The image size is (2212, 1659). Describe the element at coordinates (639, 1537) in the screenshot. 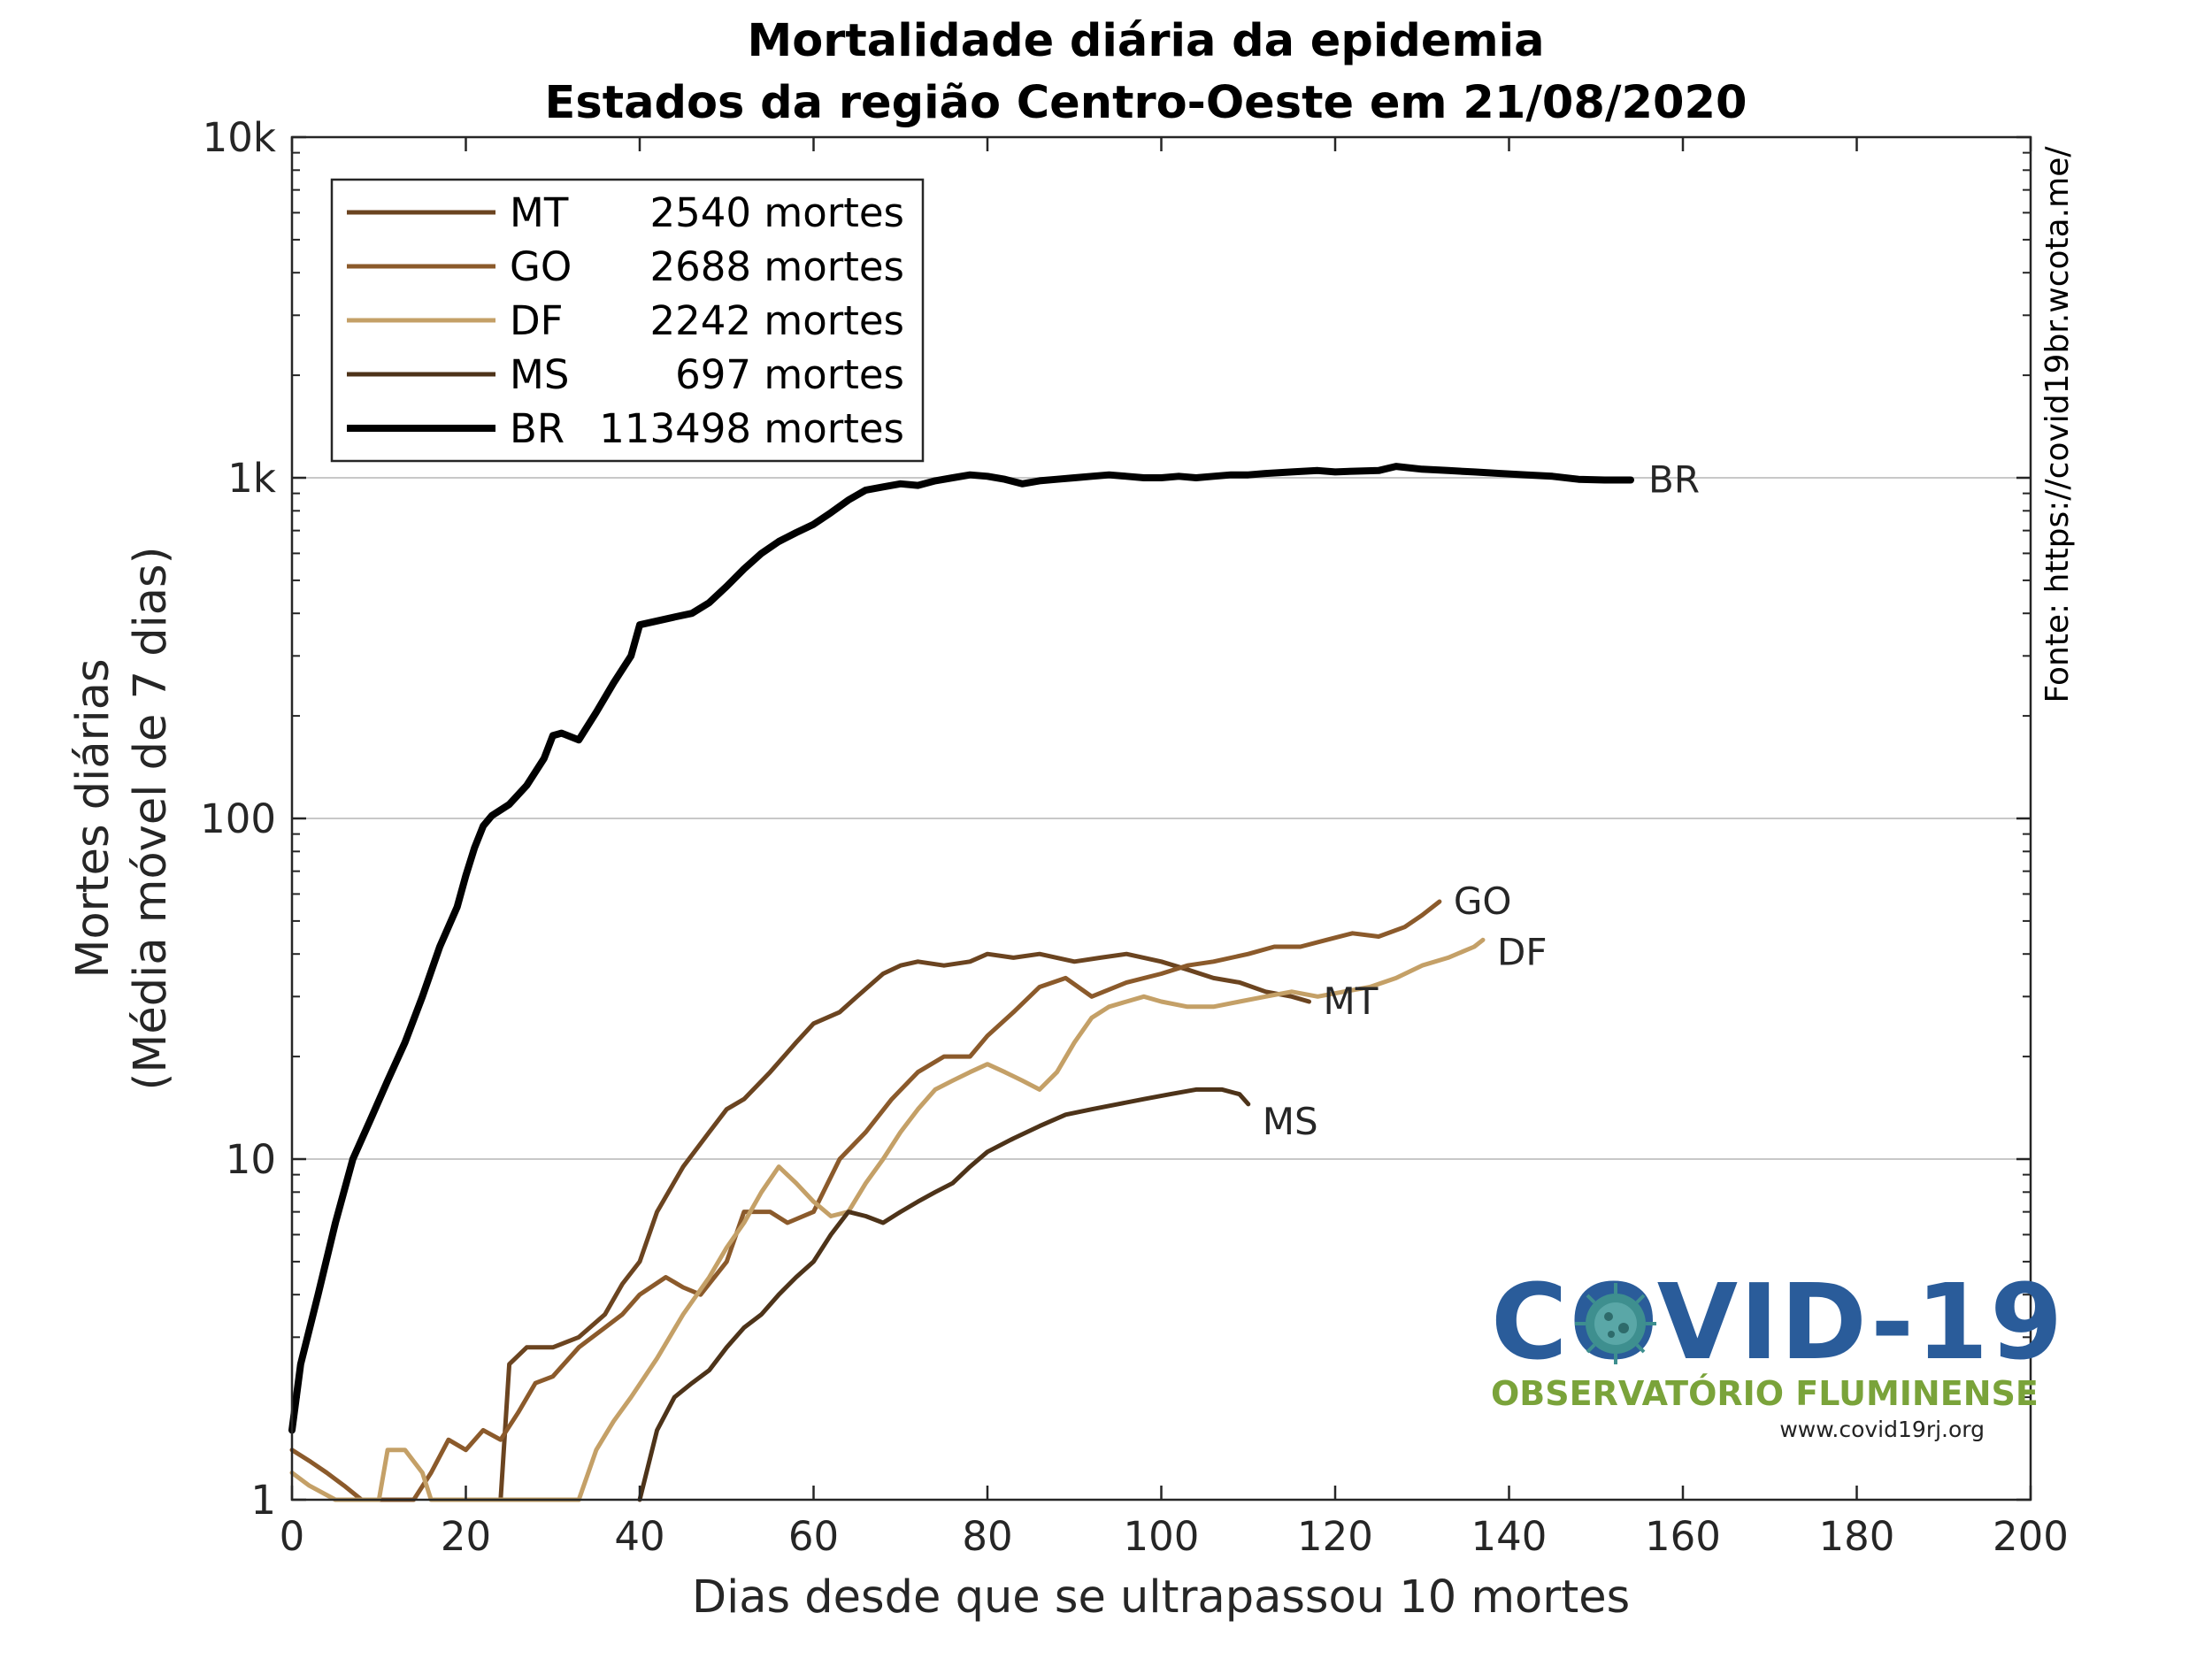

I see `x-tick-label: 40` at that location.